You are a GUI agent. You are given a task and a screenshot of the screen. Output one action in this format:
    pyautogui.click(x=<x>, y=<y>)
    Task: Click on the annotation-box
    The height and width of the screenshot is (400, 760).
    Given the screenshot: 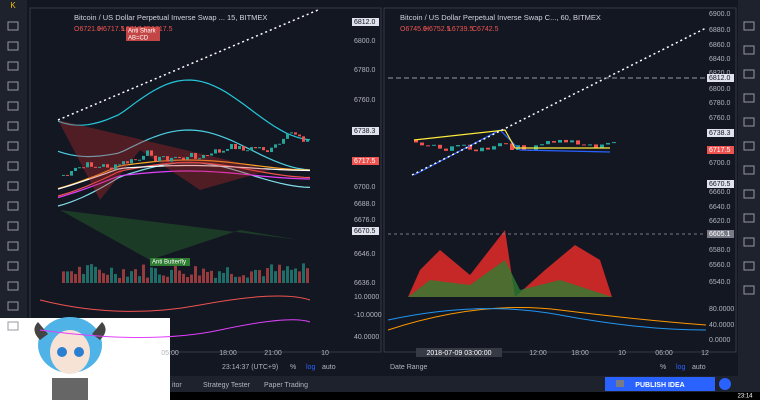 What is the action you would take?
    pyautogui.click(x=170, y=262)
    